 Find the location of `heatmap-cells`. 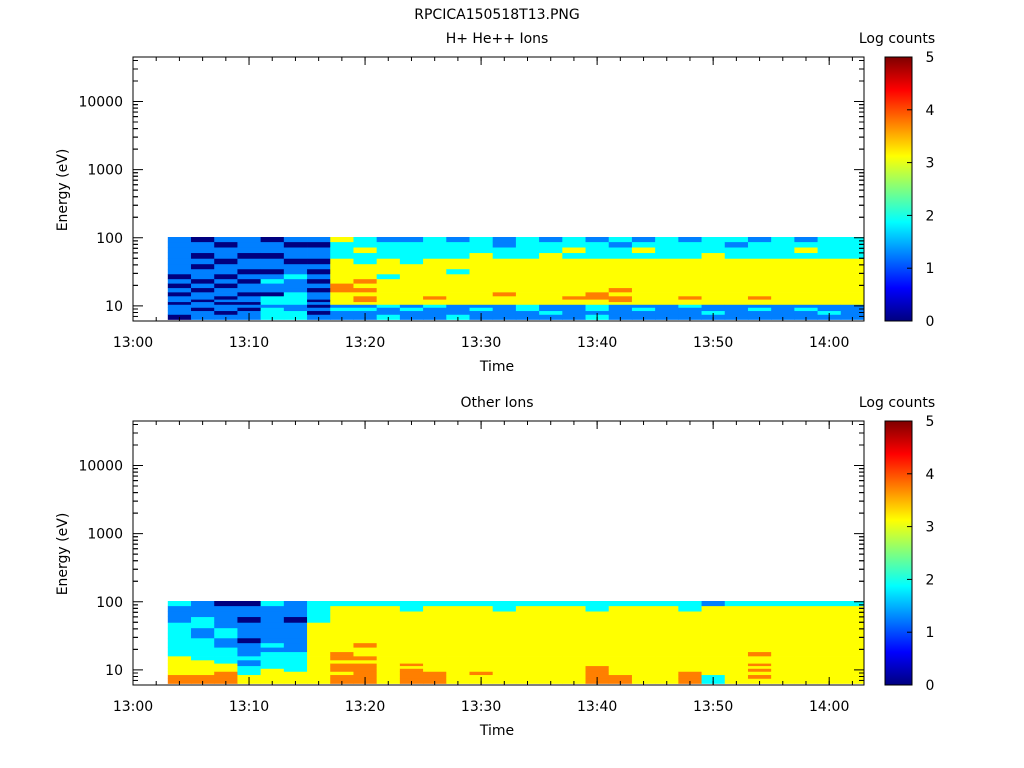

heatmap-cells is located at coordinates (516, 642).